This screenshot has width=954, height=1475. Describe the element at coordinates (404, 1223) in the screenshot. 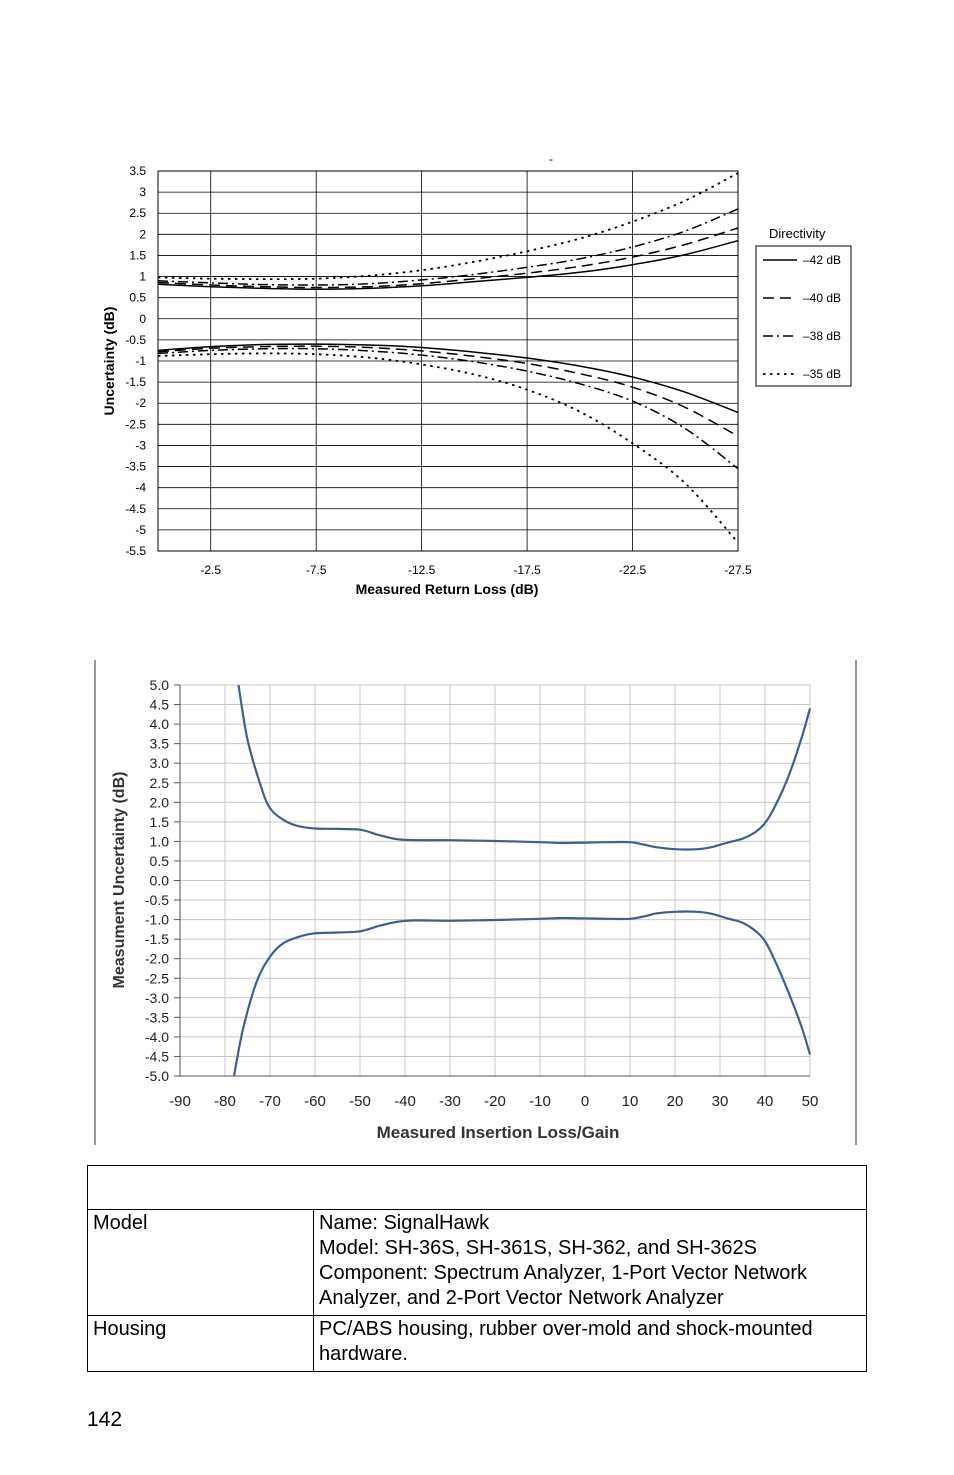

I see `model-value-line: Name: SignalHawk` at that location.